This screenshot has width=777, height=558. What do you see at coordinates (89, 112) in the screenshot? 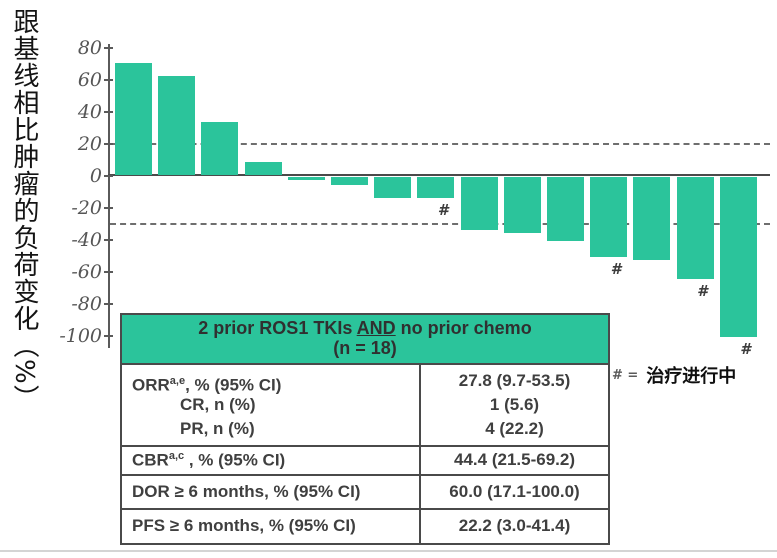
I see `y-tick-label: 40` at bounding box center [89, 112].